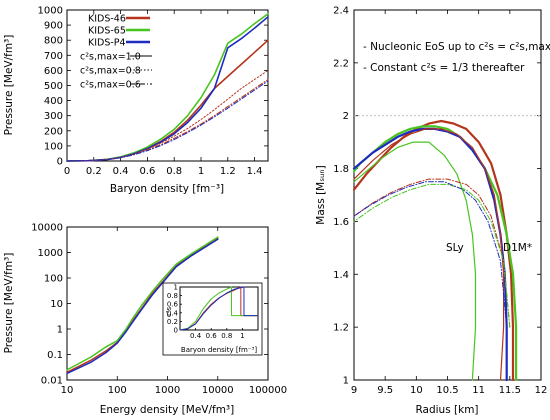 This screenshot has height=420, width=550. Describe the element at coordinates (341, 275) in the screenshot. I see `y-tick-label: 1.4` at that location.